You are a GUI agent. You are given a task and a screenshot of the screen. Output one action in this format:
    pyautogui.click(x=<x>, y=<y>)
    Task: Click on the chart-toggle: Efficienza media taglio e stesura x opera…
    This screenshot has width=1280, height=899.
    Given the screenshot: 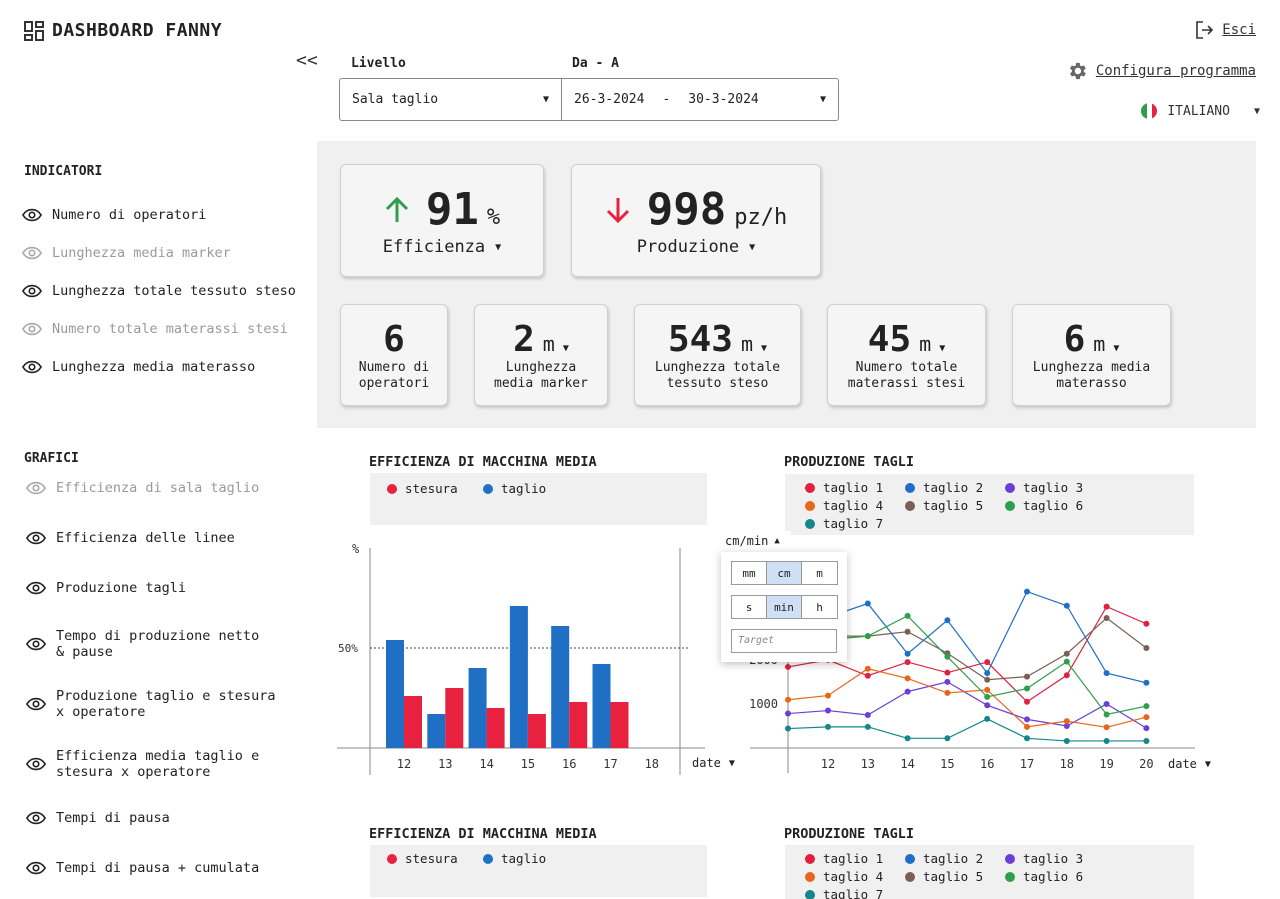 What is the action you would take?
    pyautogui.click(x=142, y=764)
    